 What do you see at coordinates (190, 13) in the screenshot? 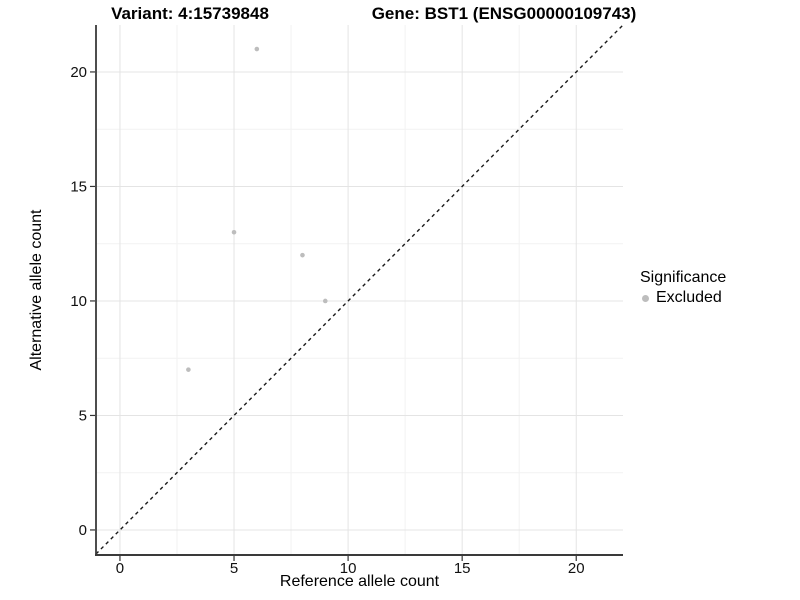
I see `plot-title-variant: Variant: 4:15739848` at bounding box center [190, 13].